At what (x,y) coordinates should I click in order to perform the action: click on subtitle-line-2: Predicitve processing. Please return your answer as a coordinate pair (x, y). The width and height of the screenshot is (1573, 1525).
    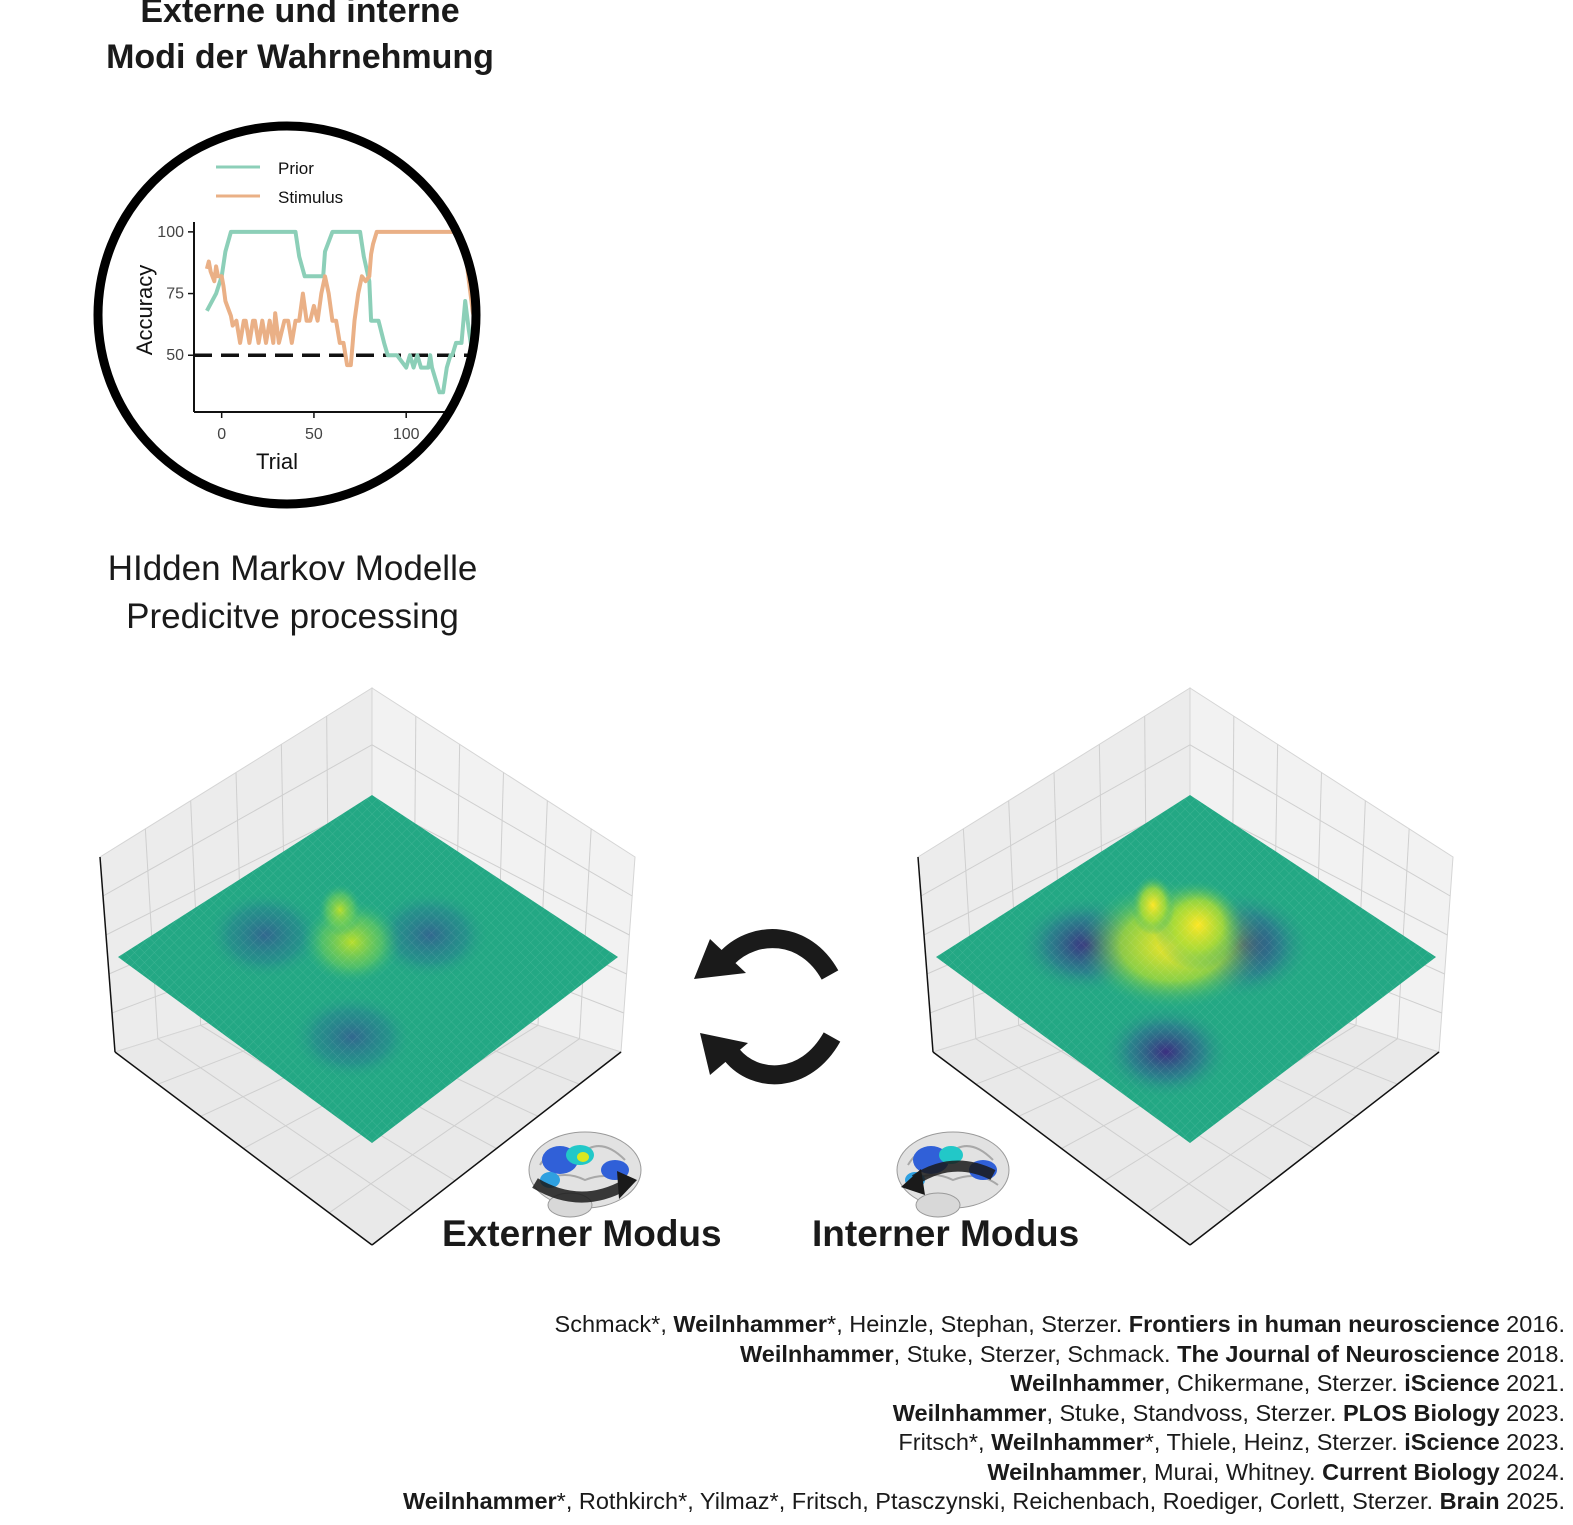
    Looking at the image, I should click on (292, 616).